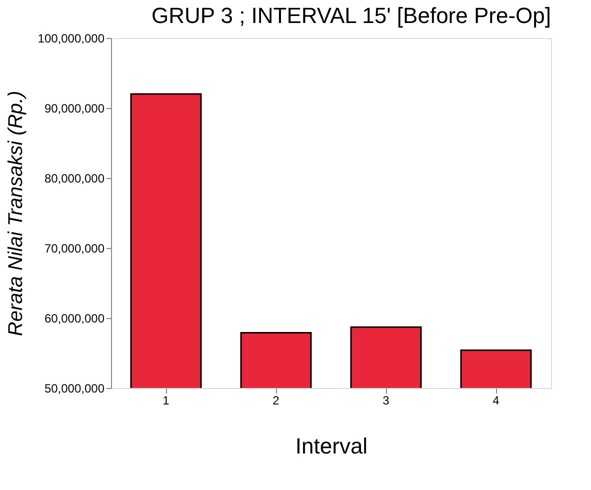 This screenshot has width=591, height=490. Describe the element at coordinates (71, 39) in the screenshot. I see `y-tick-label: 100,000,000` at that location.